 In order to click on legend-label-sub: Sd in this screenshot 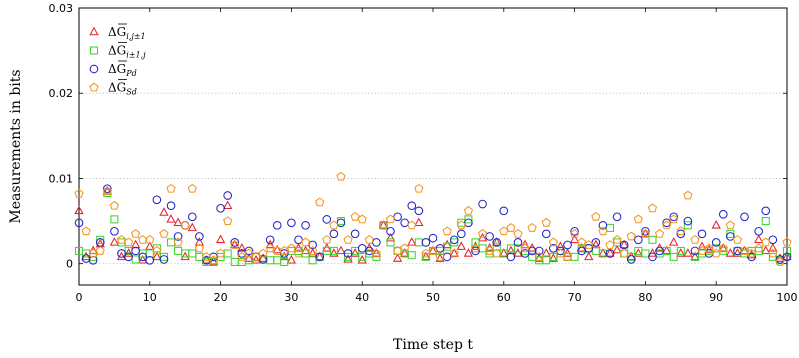, I will do `click(131, 92)`.